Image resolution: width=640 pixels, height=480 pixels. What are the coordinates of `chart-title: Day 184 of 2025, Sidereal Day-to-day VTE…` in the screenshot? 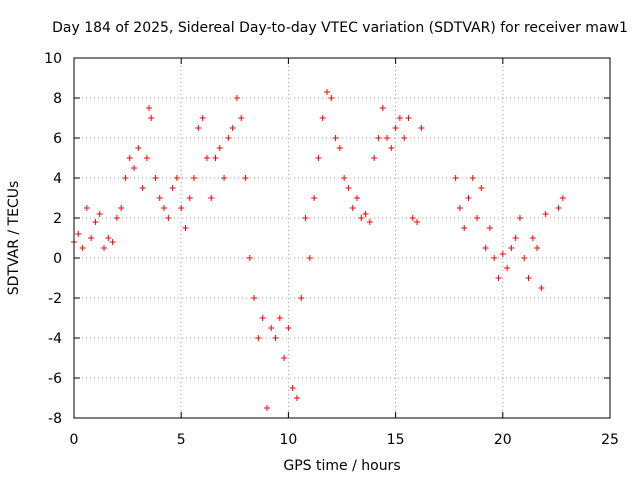 It's located at (340, 28).